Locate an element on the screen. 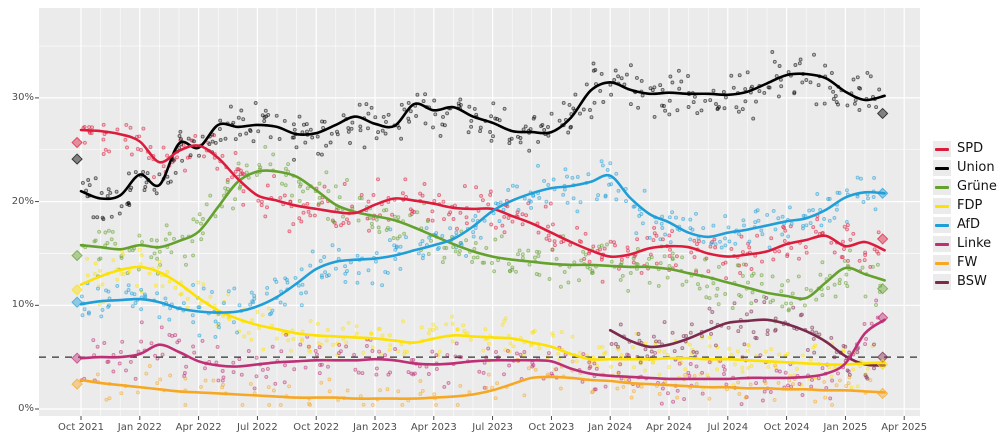  x-tick-label: Jul 2023 is located at coordinates (492, 427).